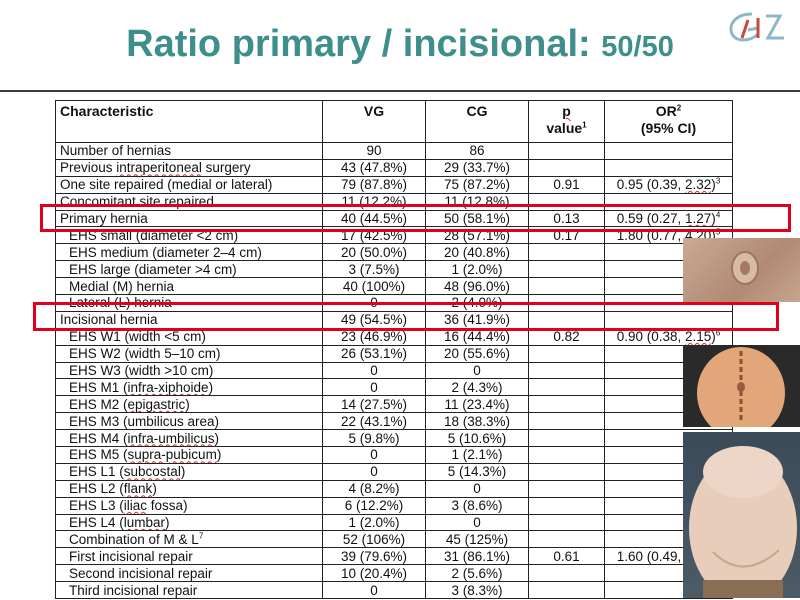  What do you see at coordinates (374, 523) in the screenshot?
I see `cell-vg-text: 1 (2.0%)` at bounding box center [374, 523].